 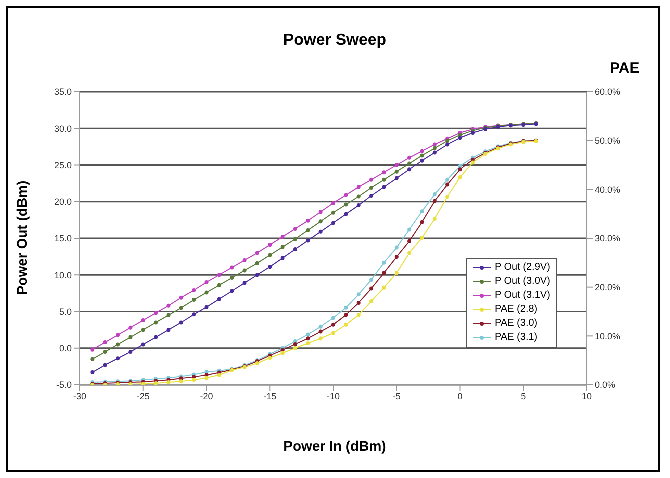 I want to click on y2-tick-label: 50.0%, so click(x=608, y=141).